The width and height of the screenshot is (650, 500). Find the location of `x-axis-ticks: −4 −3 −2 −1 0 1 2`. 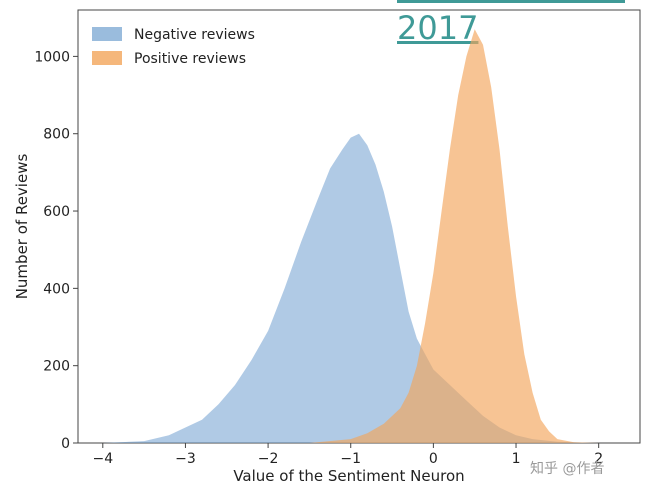

x-axis-ticks: −4 −3 −2 −1 0 1 2 is located at coordinates (347, 455).